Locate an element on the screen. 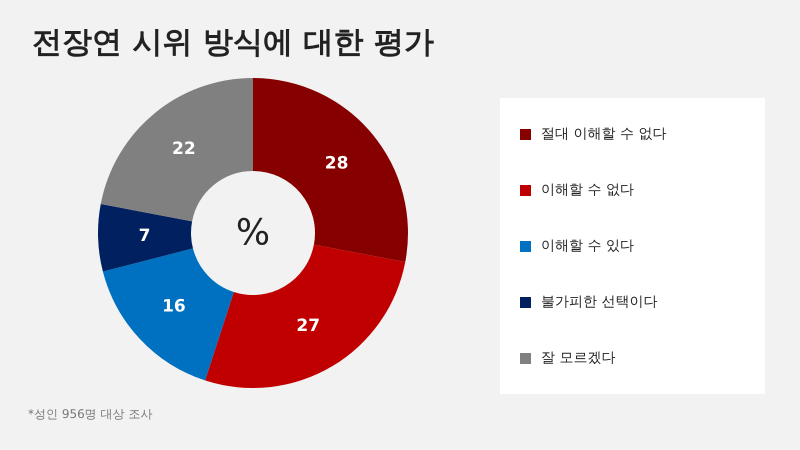 Image resolution: width=800 pixels, height=450 pixels. legend-label: 이해할 수 있다 is located at coordinates (587, 246).